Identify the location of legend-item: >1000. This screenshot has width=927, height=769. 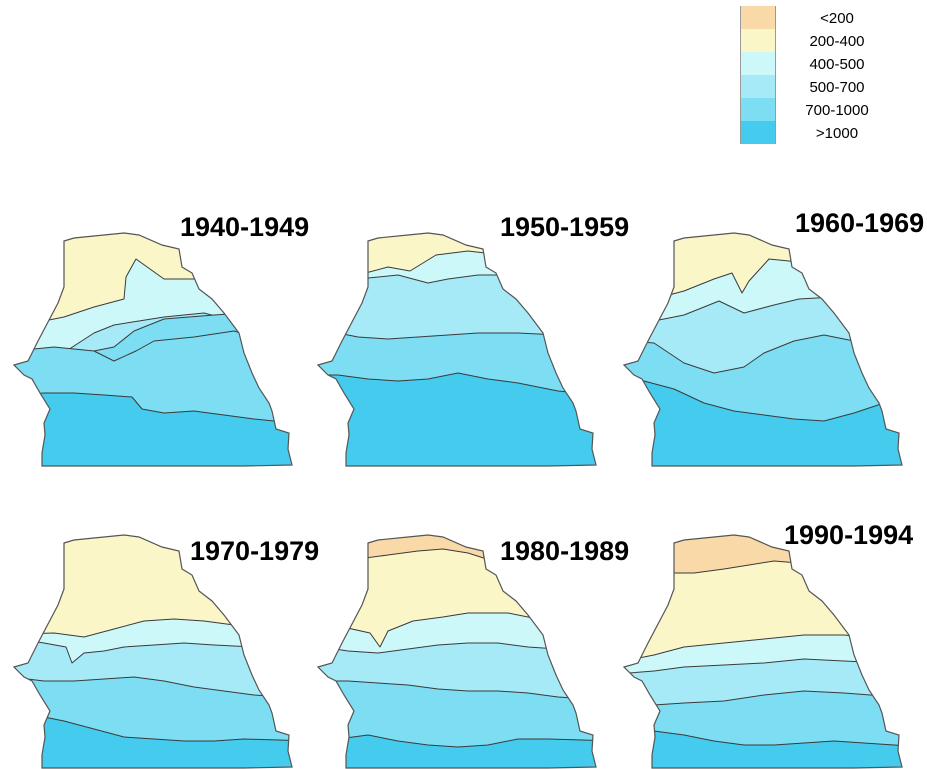
(830, 132).